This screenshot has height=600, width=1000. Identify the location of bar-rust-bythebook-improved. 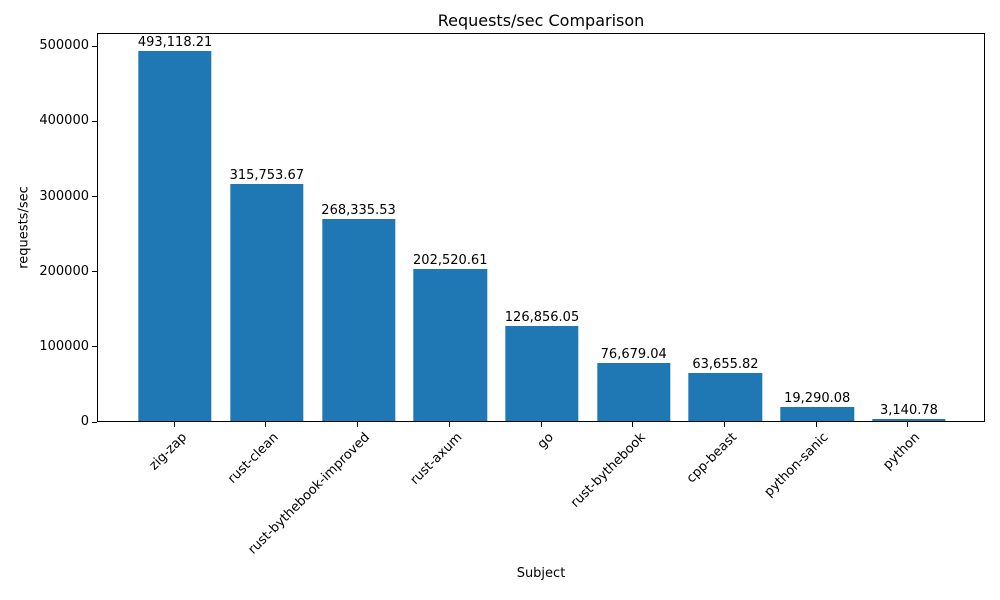
(358, 320).